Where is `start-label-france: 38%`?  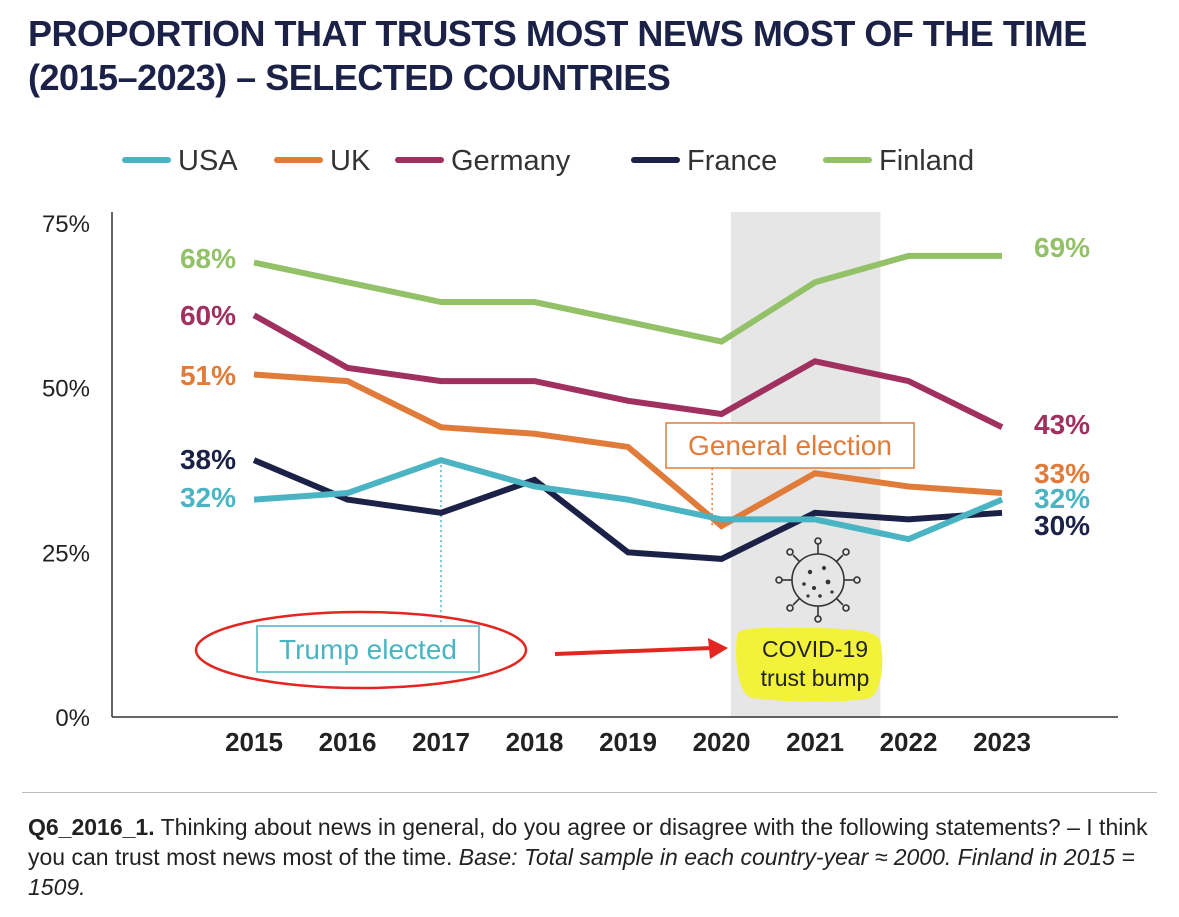 start-label-france: 38% is located at coordinates (208, 459).